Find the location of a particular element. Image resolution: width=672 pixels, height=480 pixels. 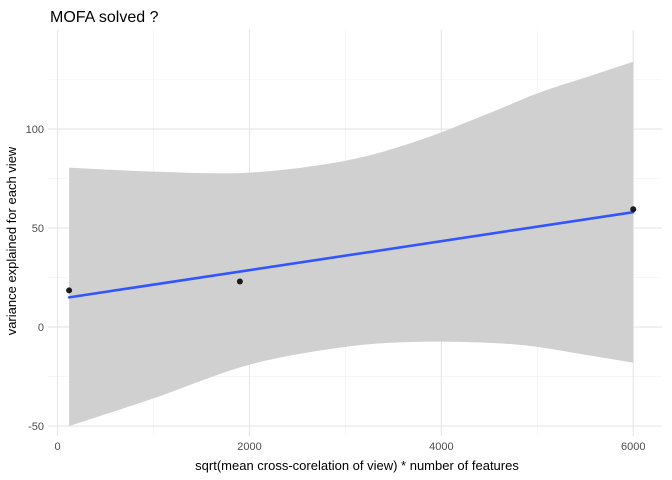

x-tick-label: 4000 is located at coordinates (441, 447).